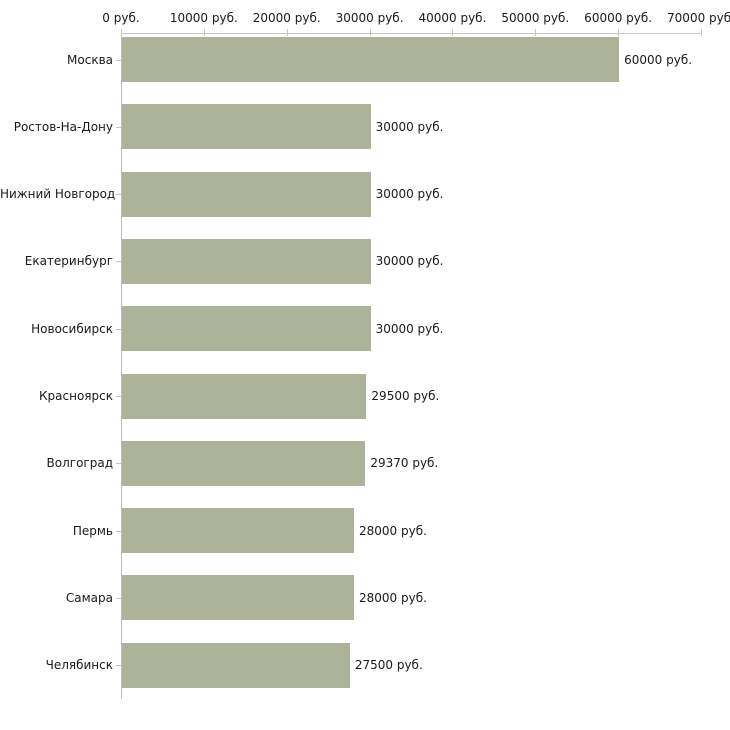 The width and height of the screenshot is (730, 730). I want to click on category-label: Красноярск, so click(76, 396).